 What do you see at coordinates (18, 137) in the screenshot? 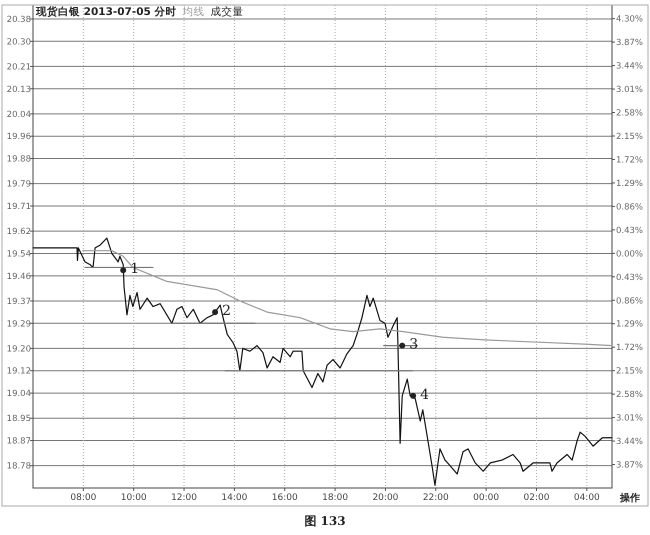
I see `y-tick-label: 19.96` at bounding box center [18, 137].